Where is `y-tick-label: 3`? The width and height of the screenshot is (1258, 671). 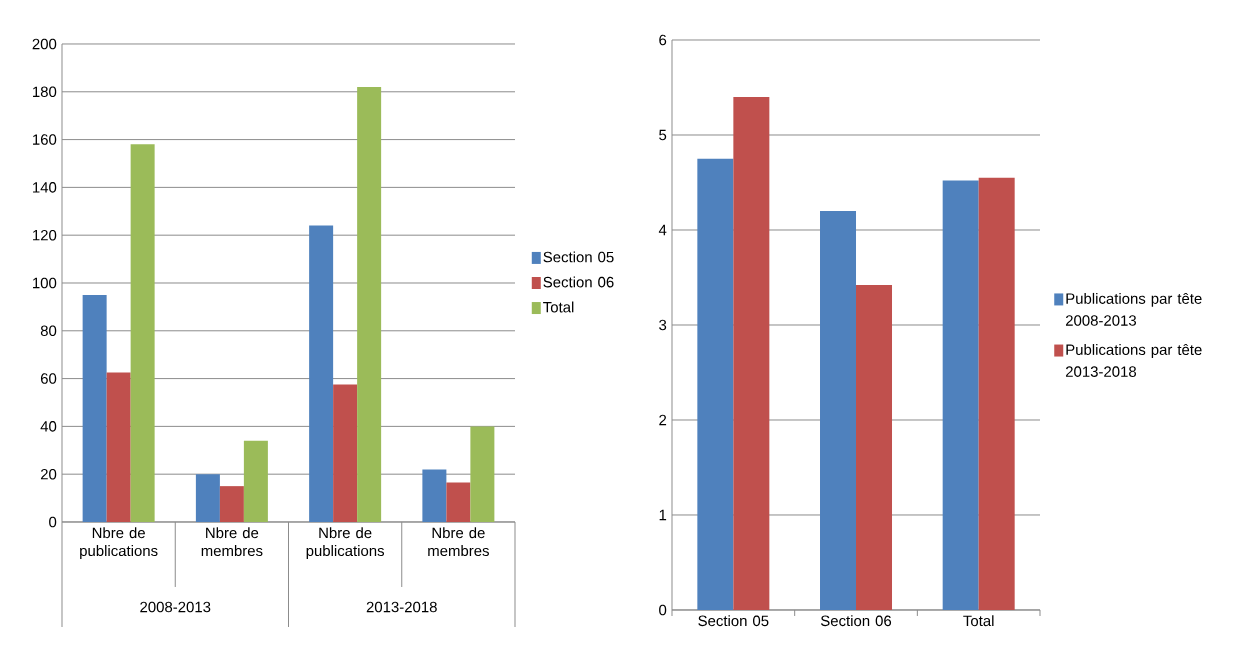
y-tick-label: 3 is located at coordinates (663, 325).